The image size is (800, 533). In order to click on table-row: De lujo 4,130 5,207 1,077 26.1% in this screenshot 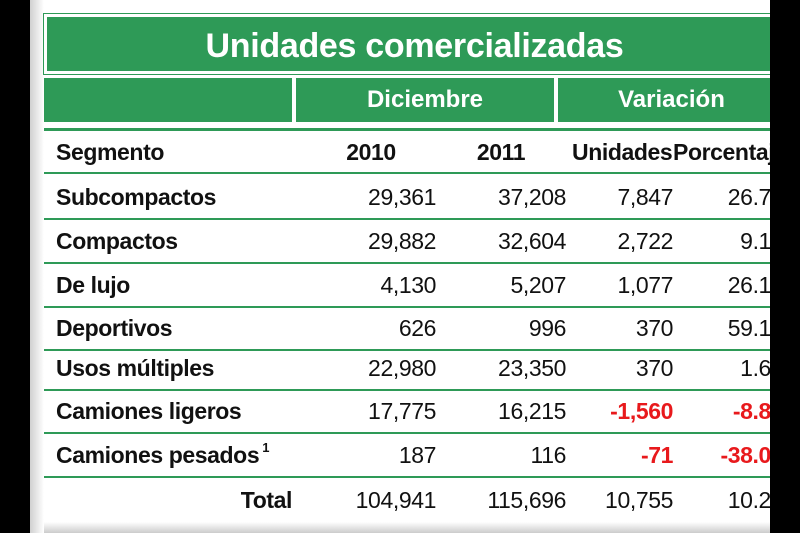, I will do `click(407, 286)`.